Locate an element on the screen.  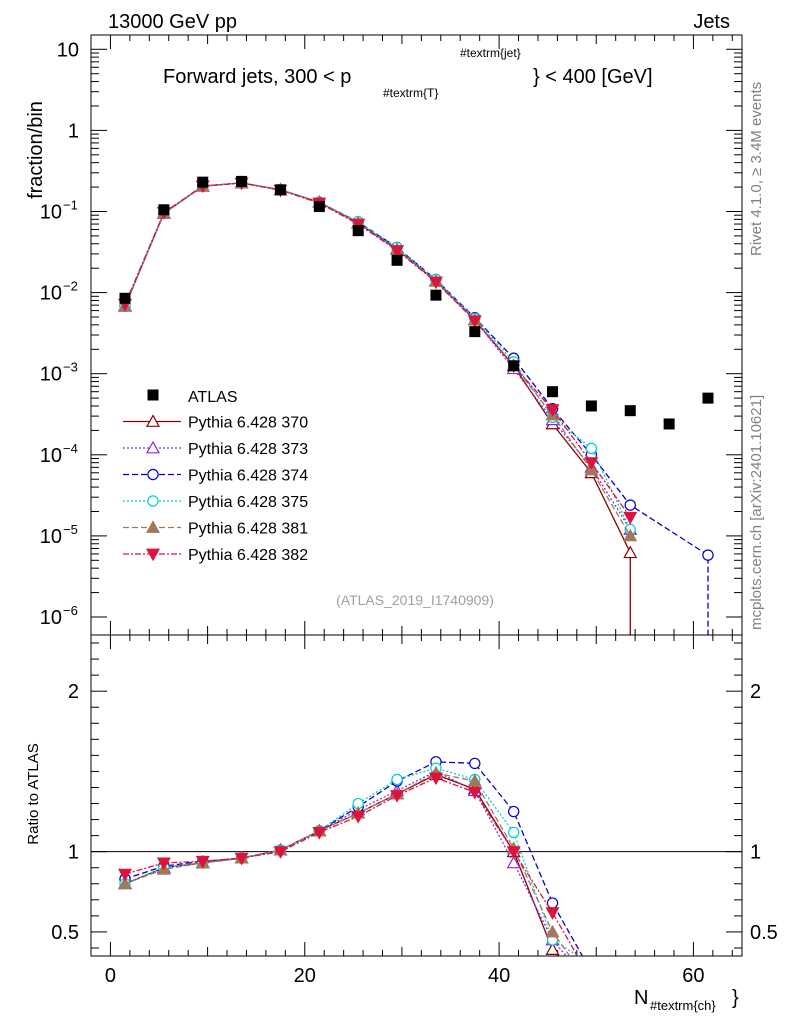
legend-label: ATLAS is located at coordinates (213, 397).